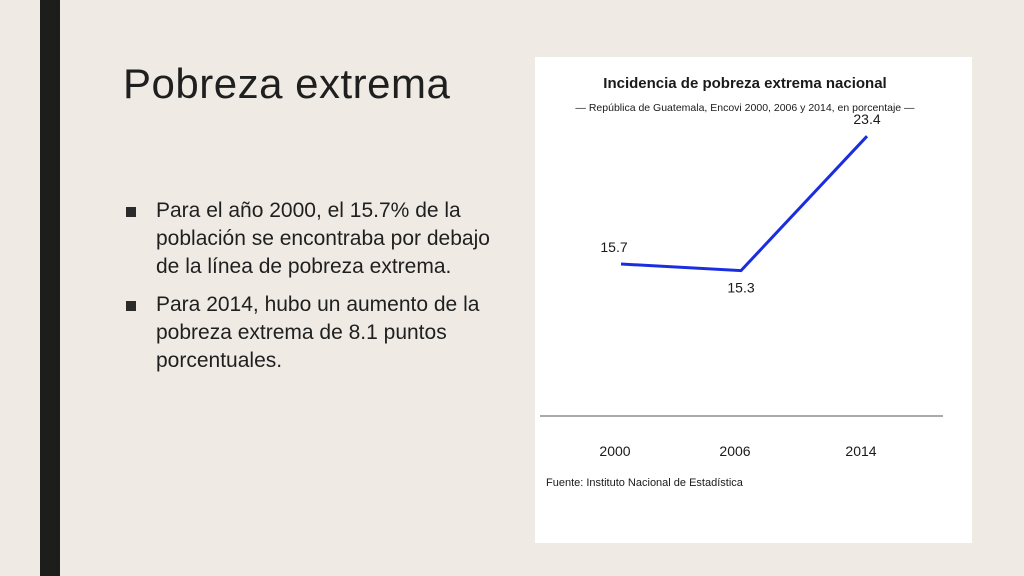  What do you see at coordinates (744, 204) in the screenshot?
I see `series-line` at bounding box center [744, 204].